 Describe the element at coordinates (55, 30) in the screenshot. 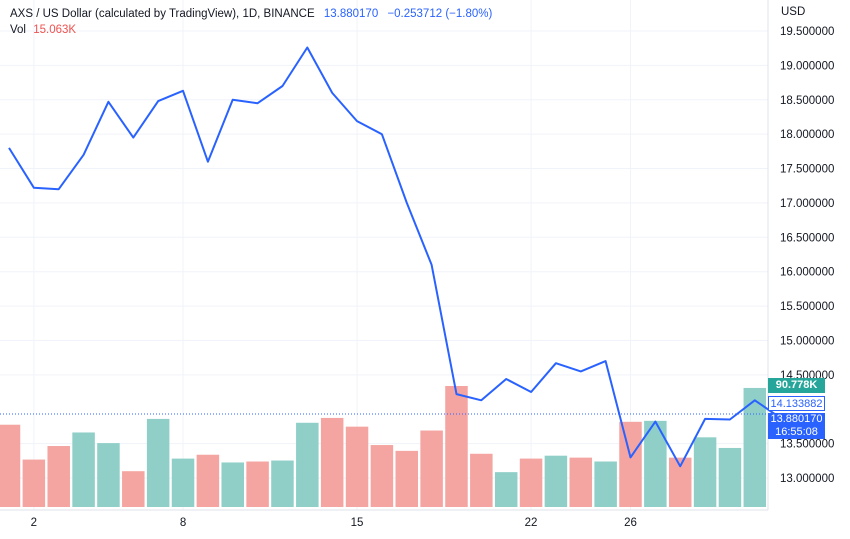

I see `volume-value: 15.063K` at that location.